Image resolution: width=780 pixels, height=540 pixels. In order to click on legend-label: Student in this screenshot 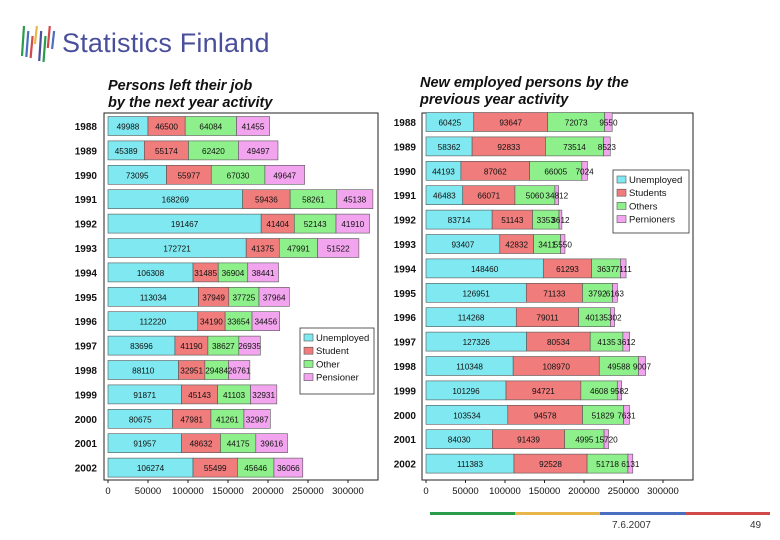, I will do `click(332, 351)`.